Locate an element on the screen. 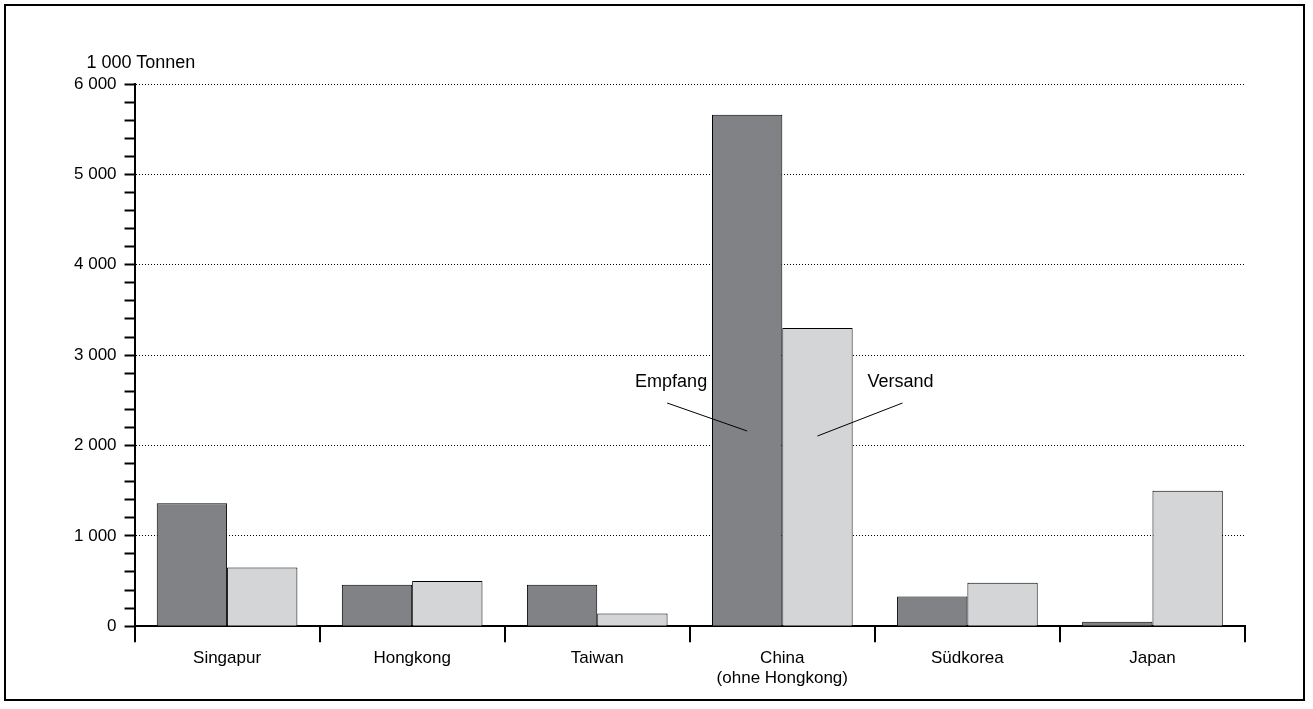 This screenshot has width=1313, height=709. series-label: Empfang is located at coordinates (671, 380).